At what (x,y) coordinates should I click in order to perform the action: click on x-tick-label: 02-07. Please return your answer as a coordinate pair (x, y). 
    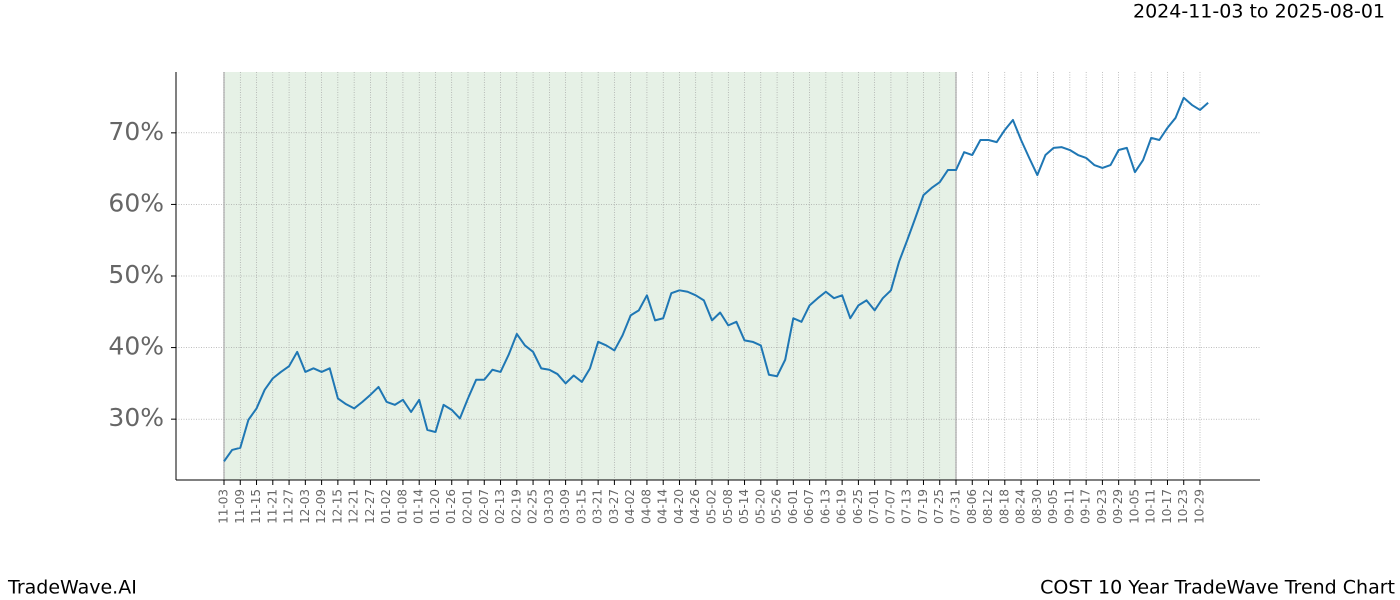
    Looking at the image, I should click on (484, 506).